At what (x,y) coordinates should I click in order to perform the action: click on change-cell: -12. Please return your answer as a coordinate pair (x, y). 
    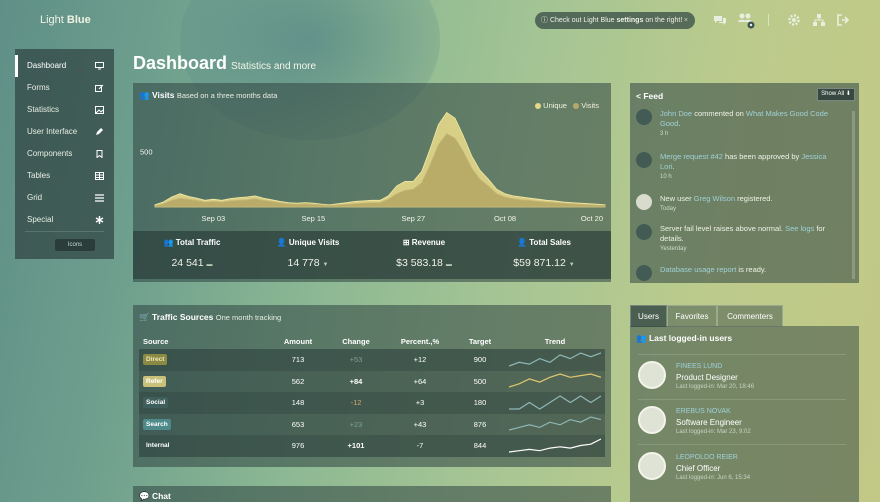
    Looking at the image, I should click on (356, 403).